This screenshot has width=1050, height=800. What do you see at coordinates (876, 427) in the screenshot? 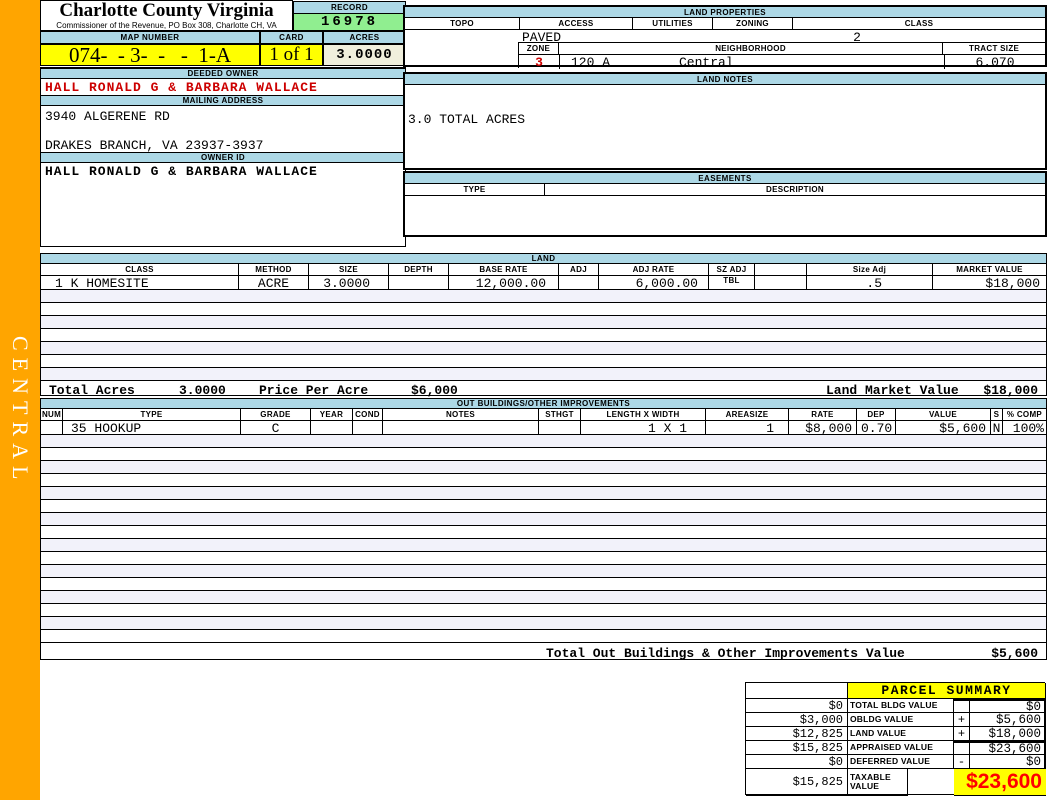
I see `ob-dep: 0.70` at bounding box center [876, 427].